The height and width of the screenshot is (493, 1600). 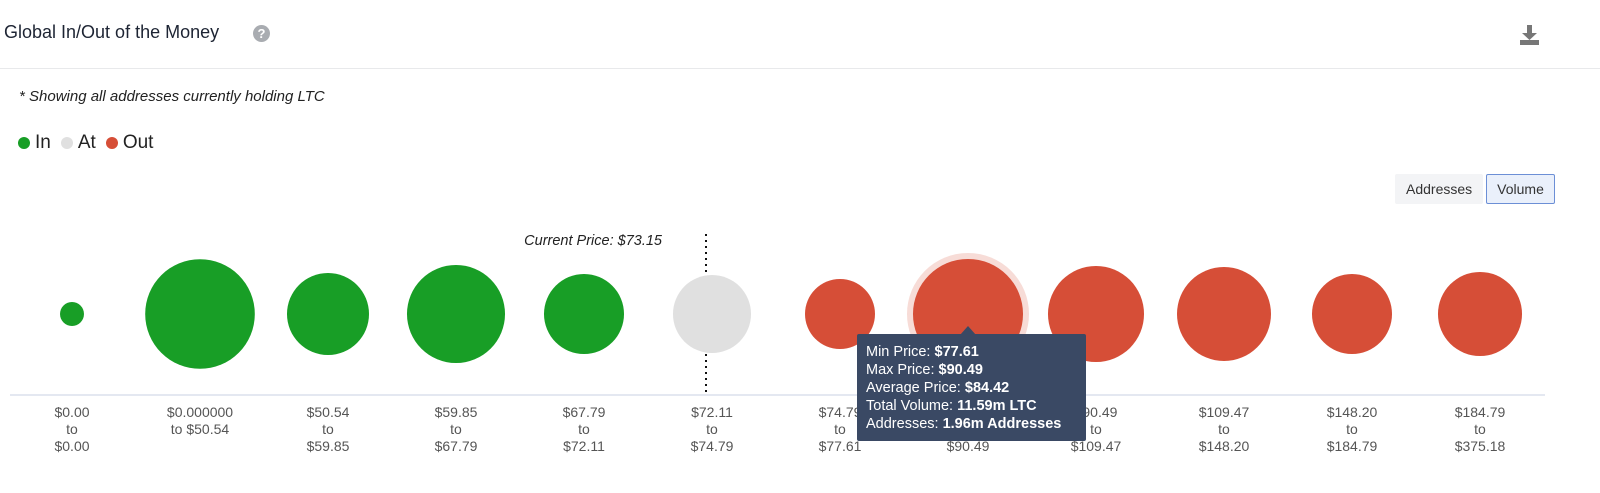 What do you see at coordinates (1480, 429) in the screenshot?
I see `x-tick-label: $184.79 to $375.18` at bounding box center [1480, 429].